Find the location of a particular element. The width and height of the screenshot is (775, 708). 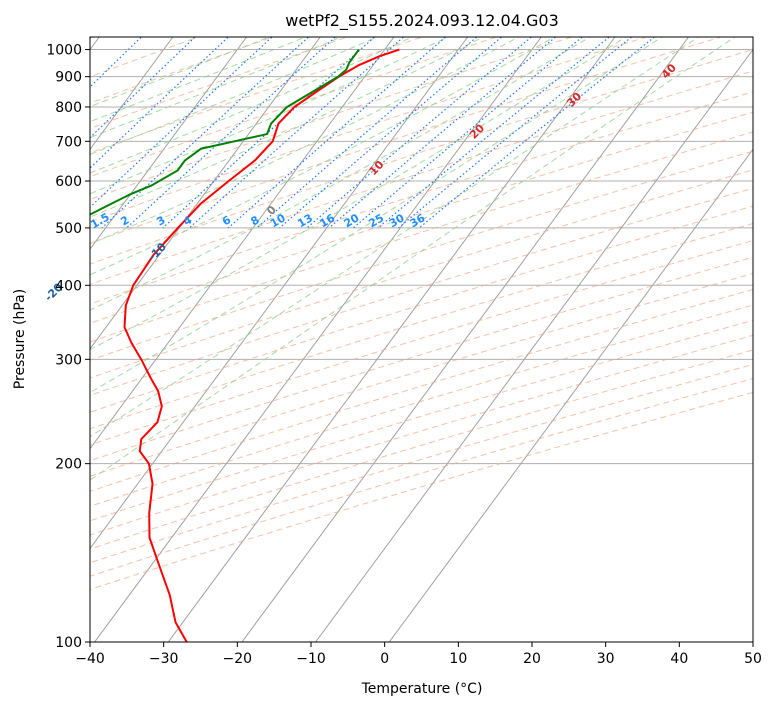

dewpoint-line is located at coordinates (225, 132).